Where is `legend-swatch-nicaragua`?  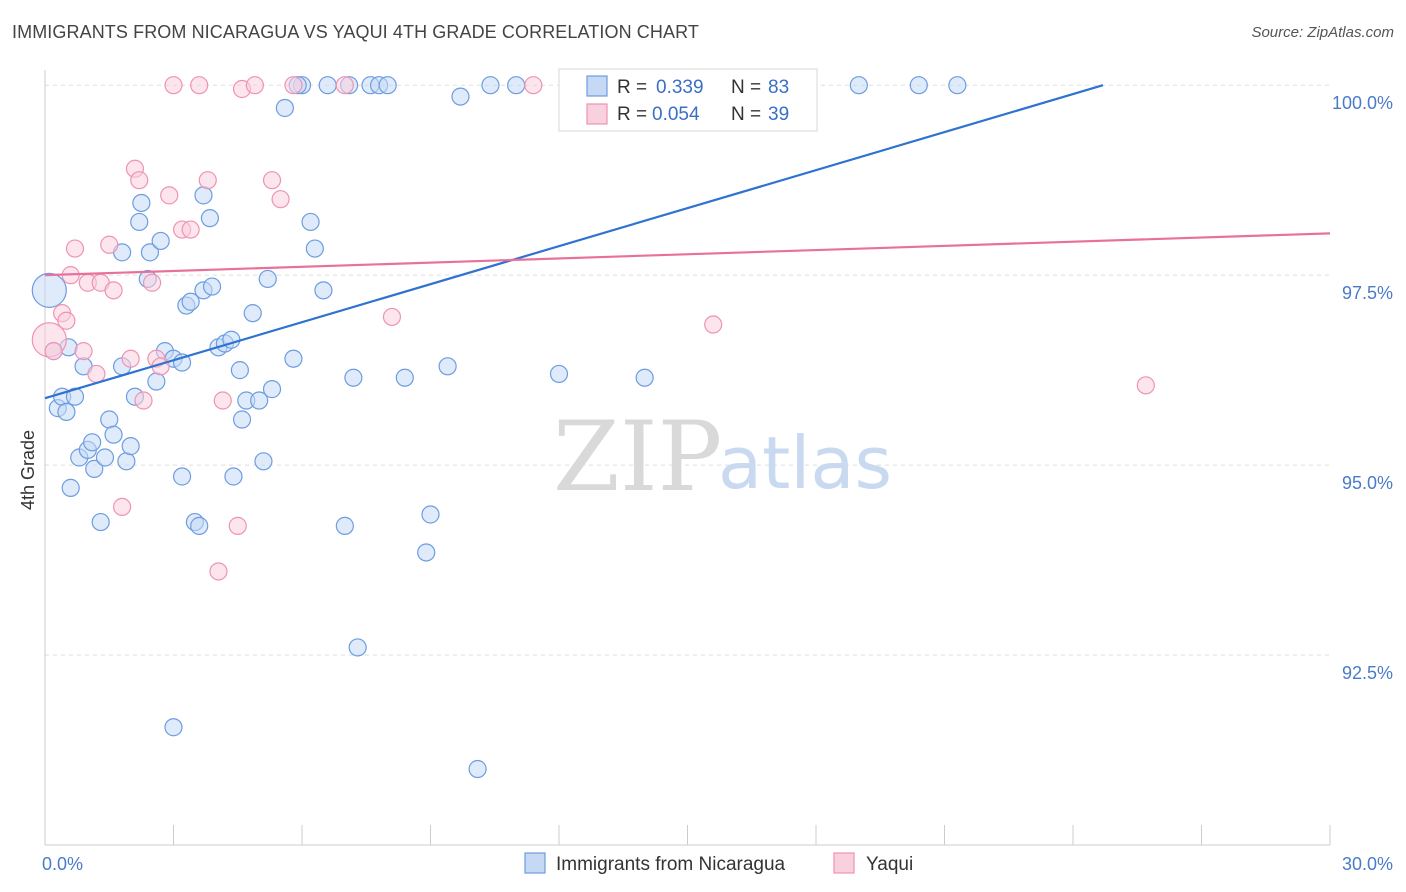 legend-swatch-nicaragua is located at coordinates (535, 863).